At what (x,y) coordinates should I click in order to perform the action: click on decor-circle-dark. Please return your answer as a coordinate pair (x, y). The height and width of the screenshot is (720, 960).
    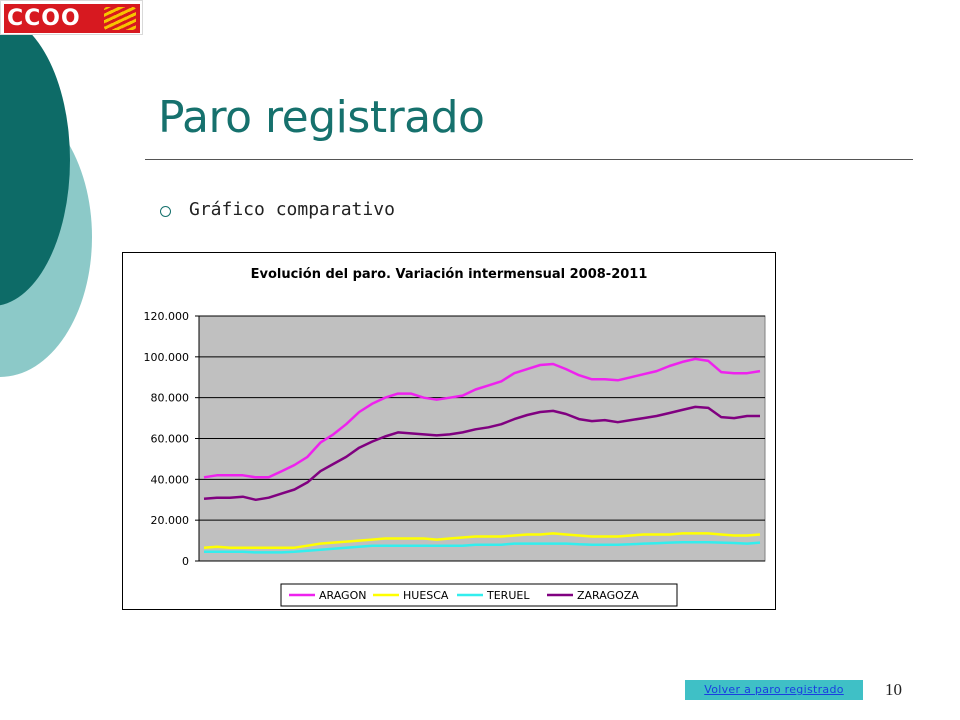
    Looking at the image, I should click on (35, 160).